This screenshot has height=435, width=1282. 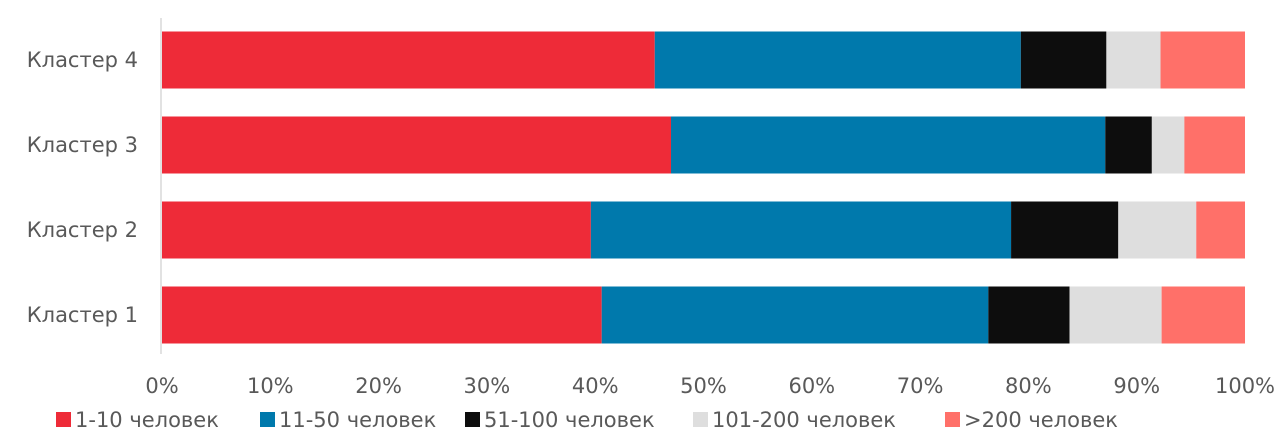 I want to click on x-tick-label-80pct: 80%, so click(x=1028, y=386).